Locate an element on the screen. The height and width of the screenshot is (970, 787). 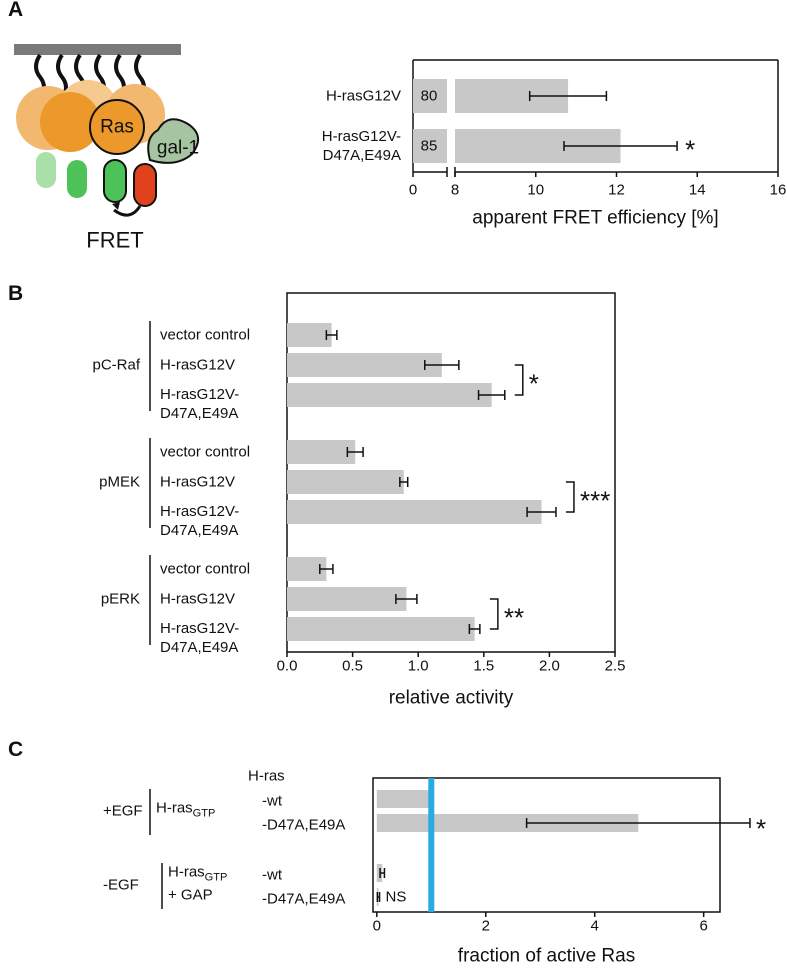
group-label: -EGF is located at coordinates (121, 885).